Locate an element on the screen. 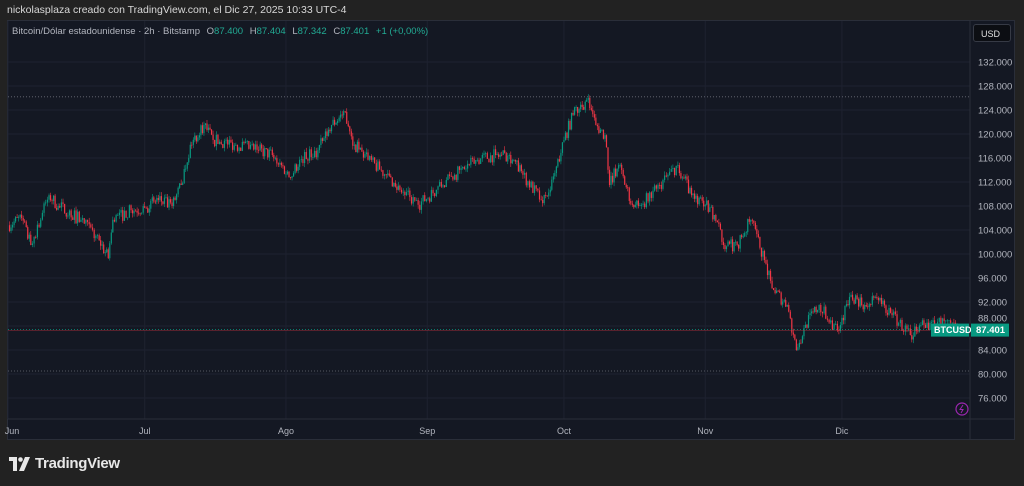  y-tick-label: 100.000 is located at coordinates (995, 255).